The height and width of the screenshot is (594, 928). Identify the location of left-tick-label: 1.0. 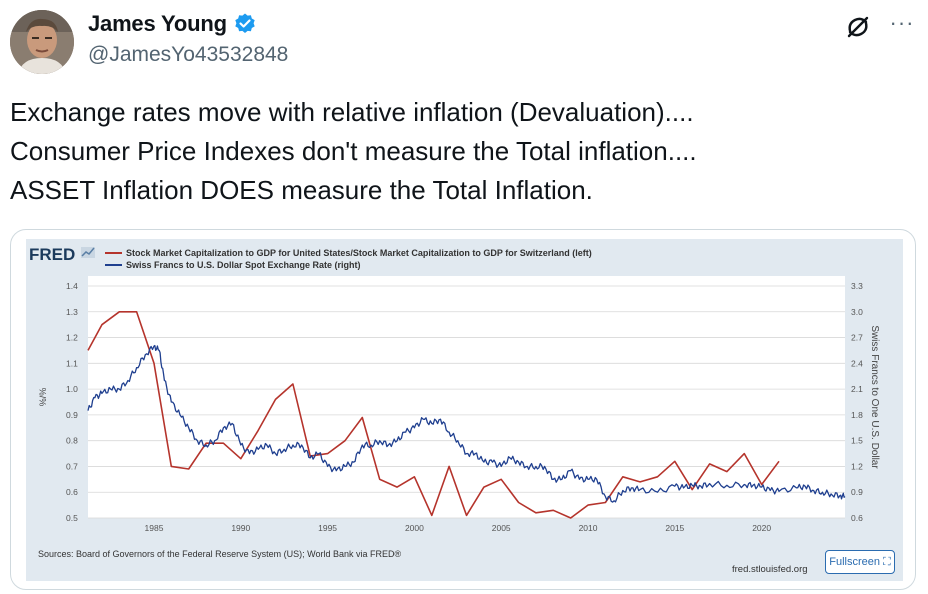
(72, 389).